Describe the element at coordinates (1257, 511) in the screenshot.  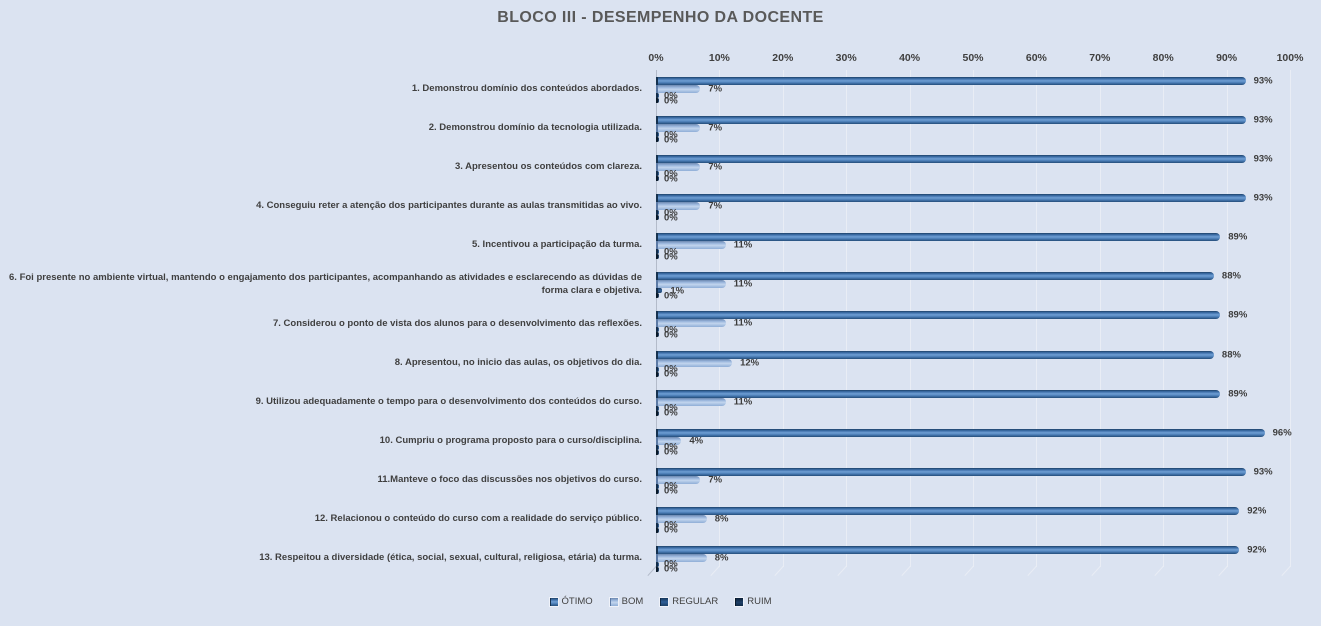
I see `data-label: 92%` at that location.